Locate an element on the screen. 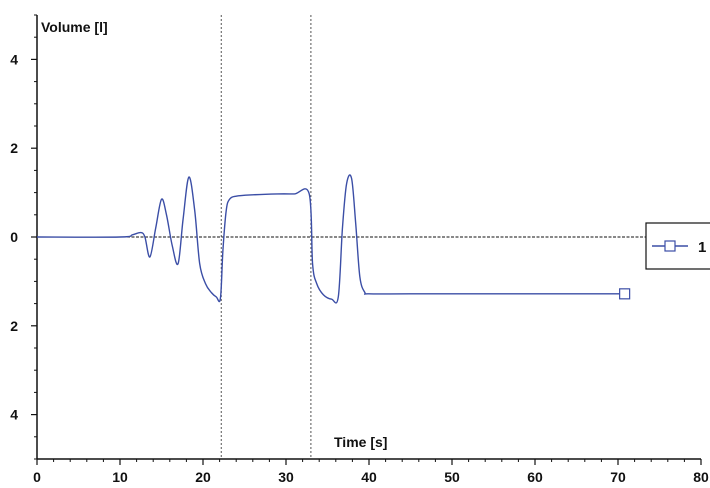 The height and width of the screenshot is (488, 710). x-tick-label: 0 is located at coordinates (37, 477).